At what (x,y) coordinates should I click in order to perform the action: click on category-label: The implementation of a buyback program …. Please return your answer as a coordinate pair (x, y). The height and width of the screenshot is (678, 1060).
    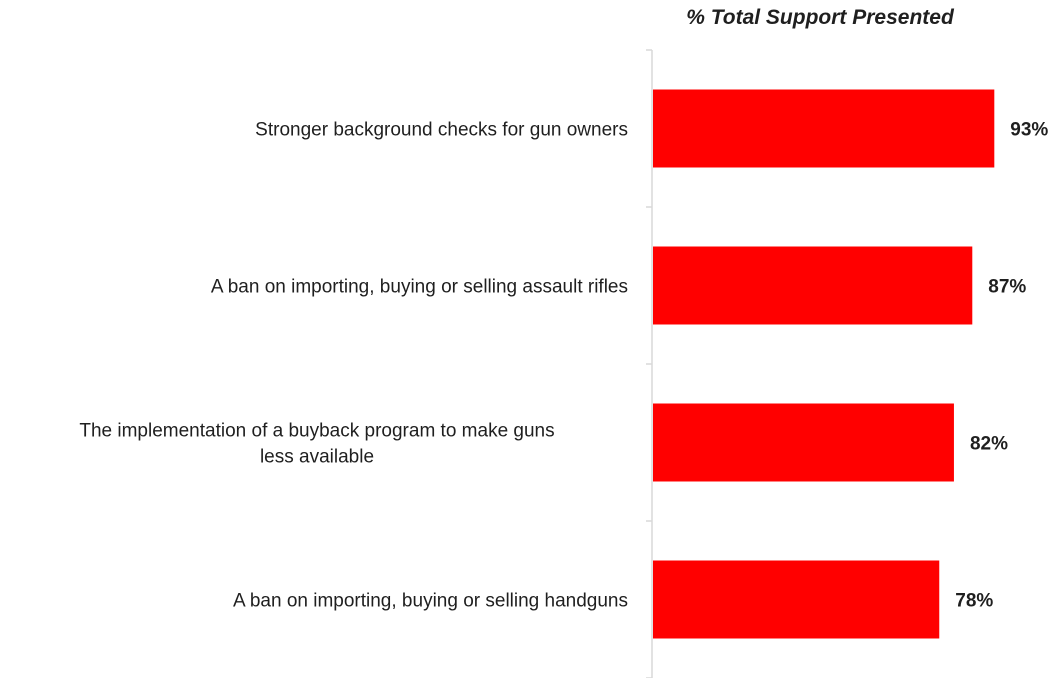
    Looking at the image, I should click on (316, 431).